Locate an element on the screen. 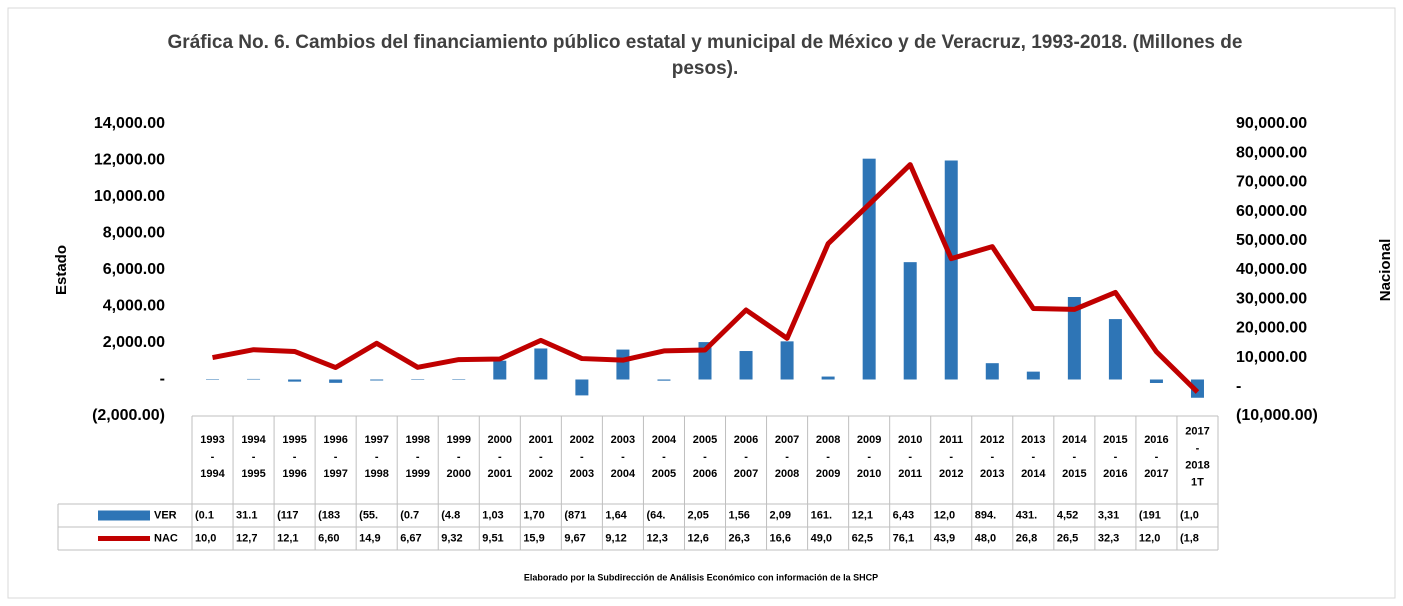 This screenshot has height=606, width=1403. y-tick-label: (2,000.00) is located at coordinates (128, 415).